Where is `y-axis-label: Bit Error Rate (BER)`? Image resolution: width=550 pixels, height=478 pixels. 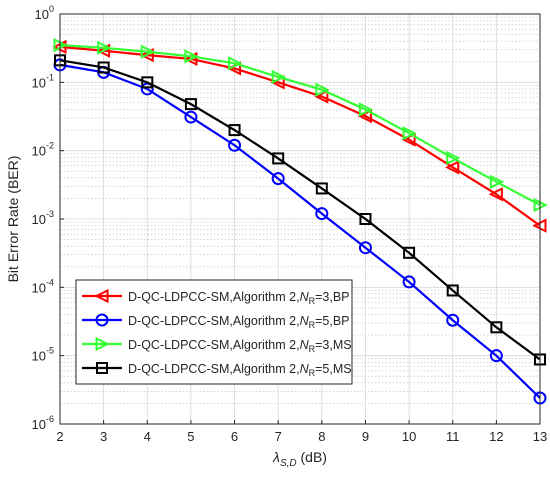 y-axis-label: Bit Error Rate (BER) is located at coordinates (13, 219).